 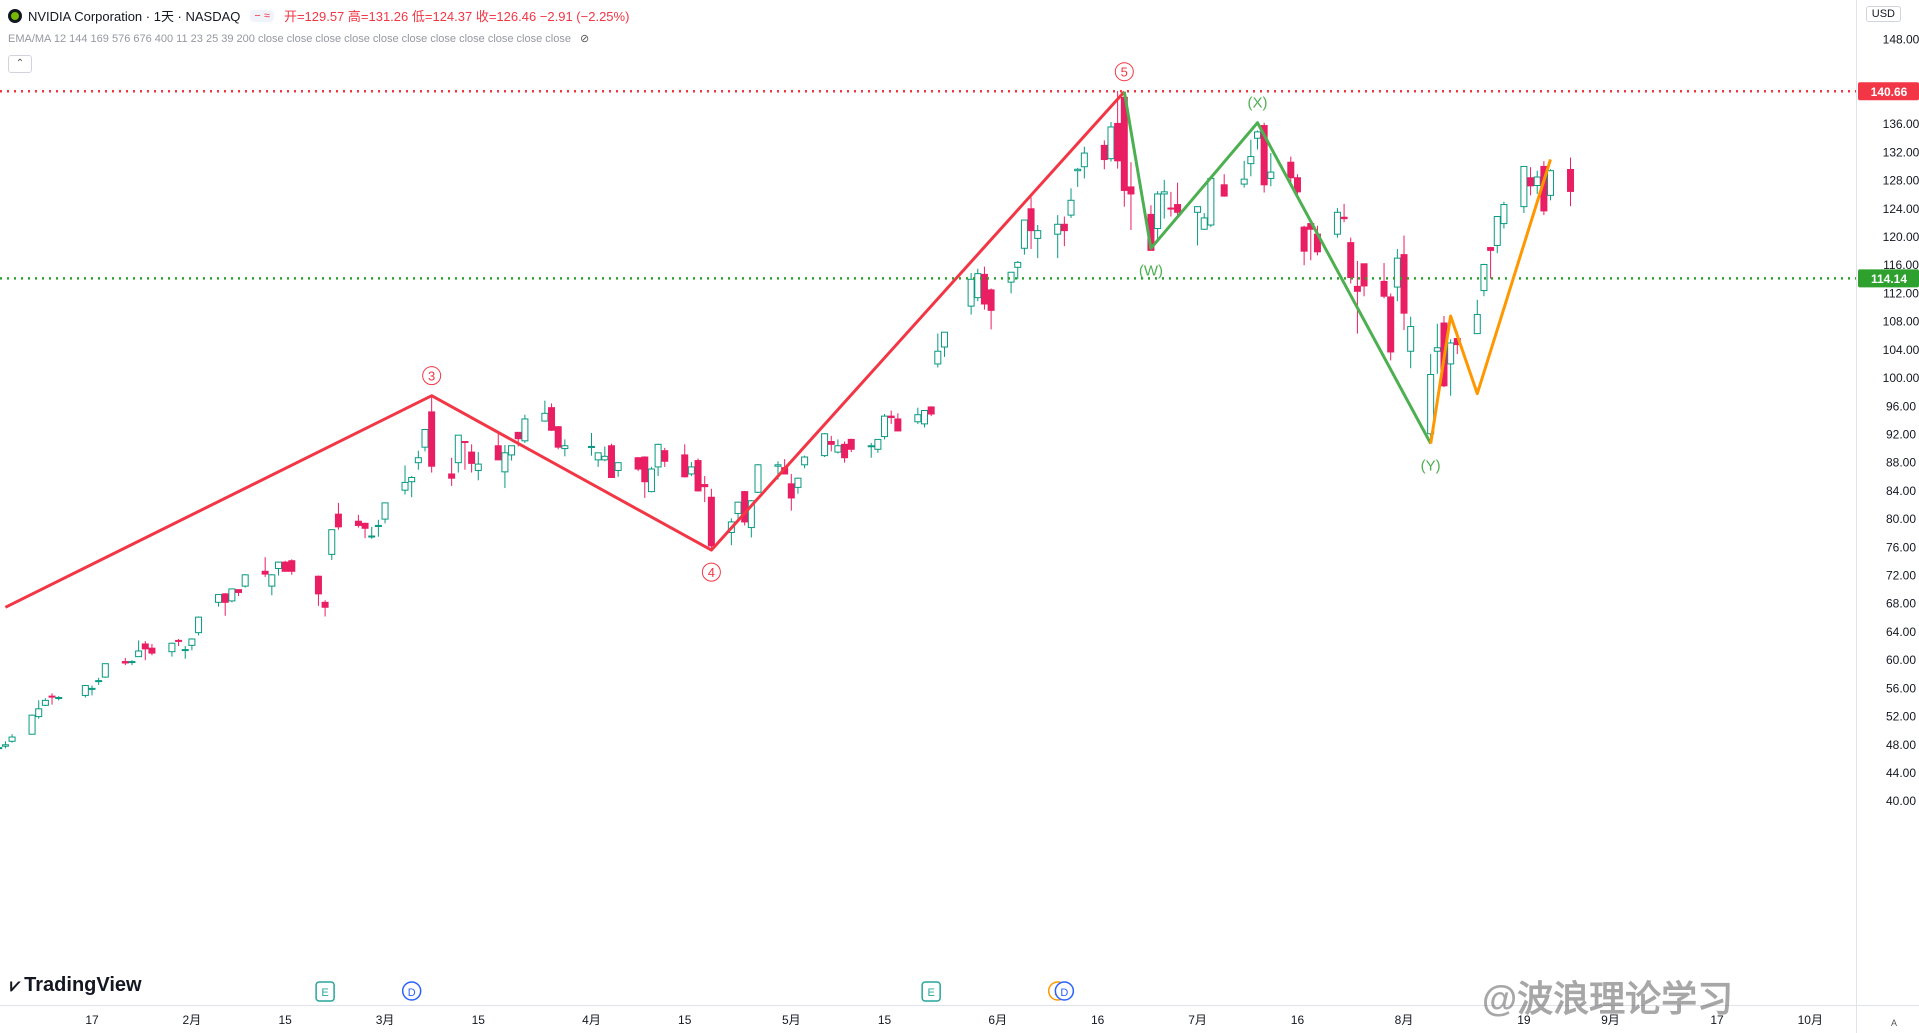 I want to click on price-tick-label: 148.00, so click(x=1901, y=40).